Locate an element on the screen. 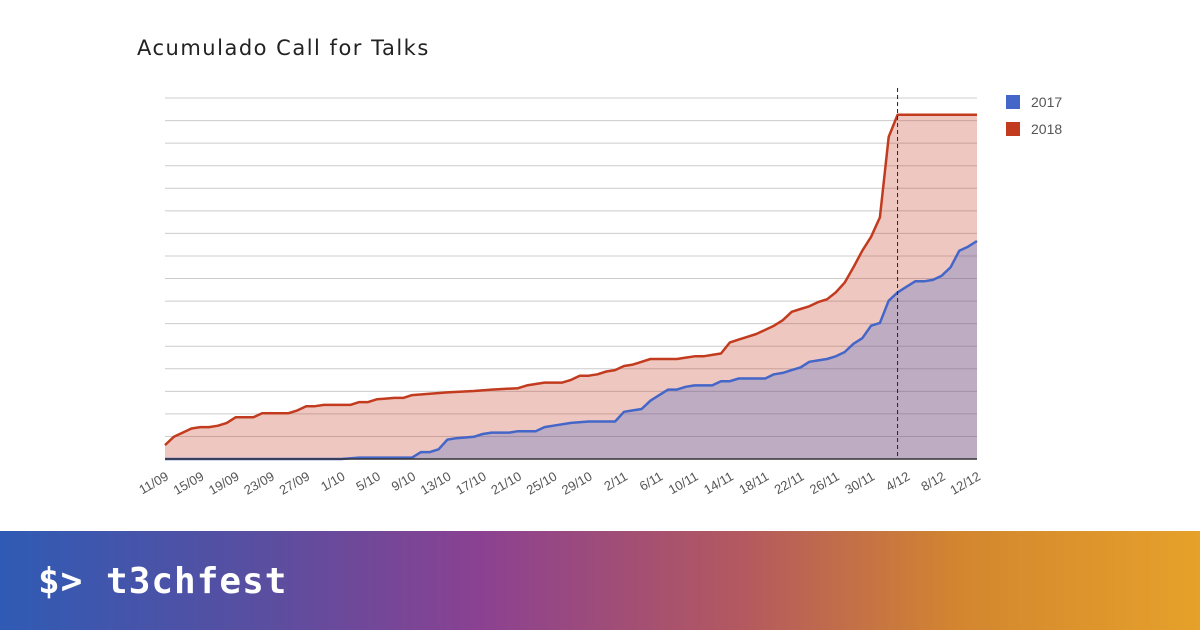 Image resolution: width=1200 pixels, height=630 pixels. x-tick-label: 15/09 is located at coordinates (189, 482).